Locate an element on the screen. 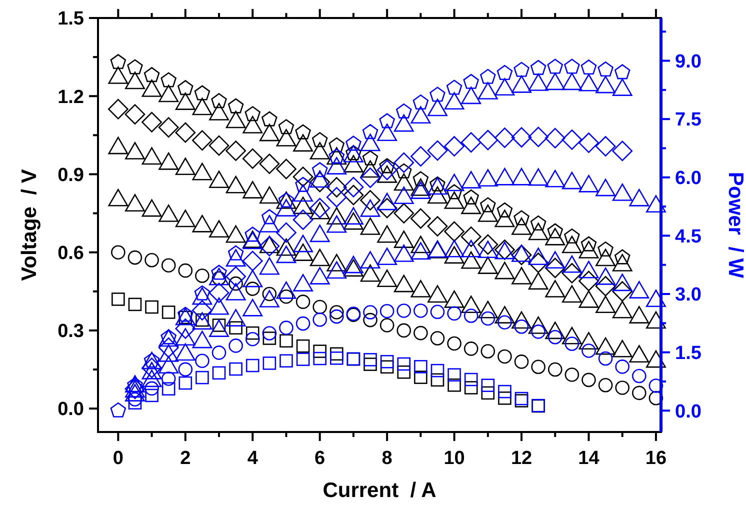 This screenshot has width=746, height=512. y2-axis-title: Power / W is located at coordinates (735, 225).